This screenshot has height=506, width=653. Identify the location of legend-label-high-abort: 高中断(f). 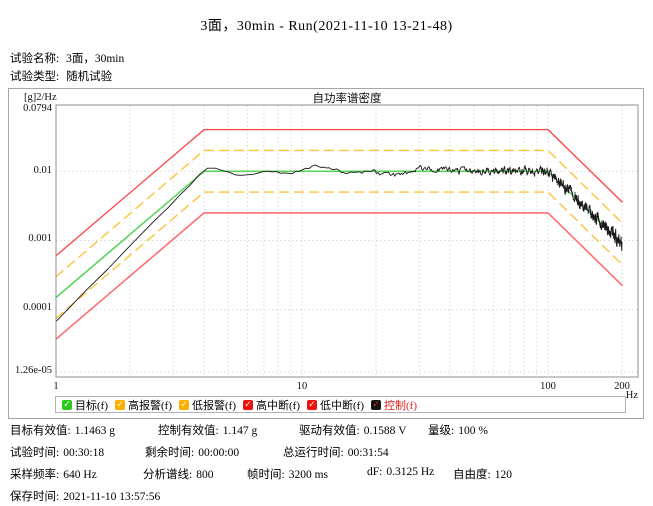
(278, 405).